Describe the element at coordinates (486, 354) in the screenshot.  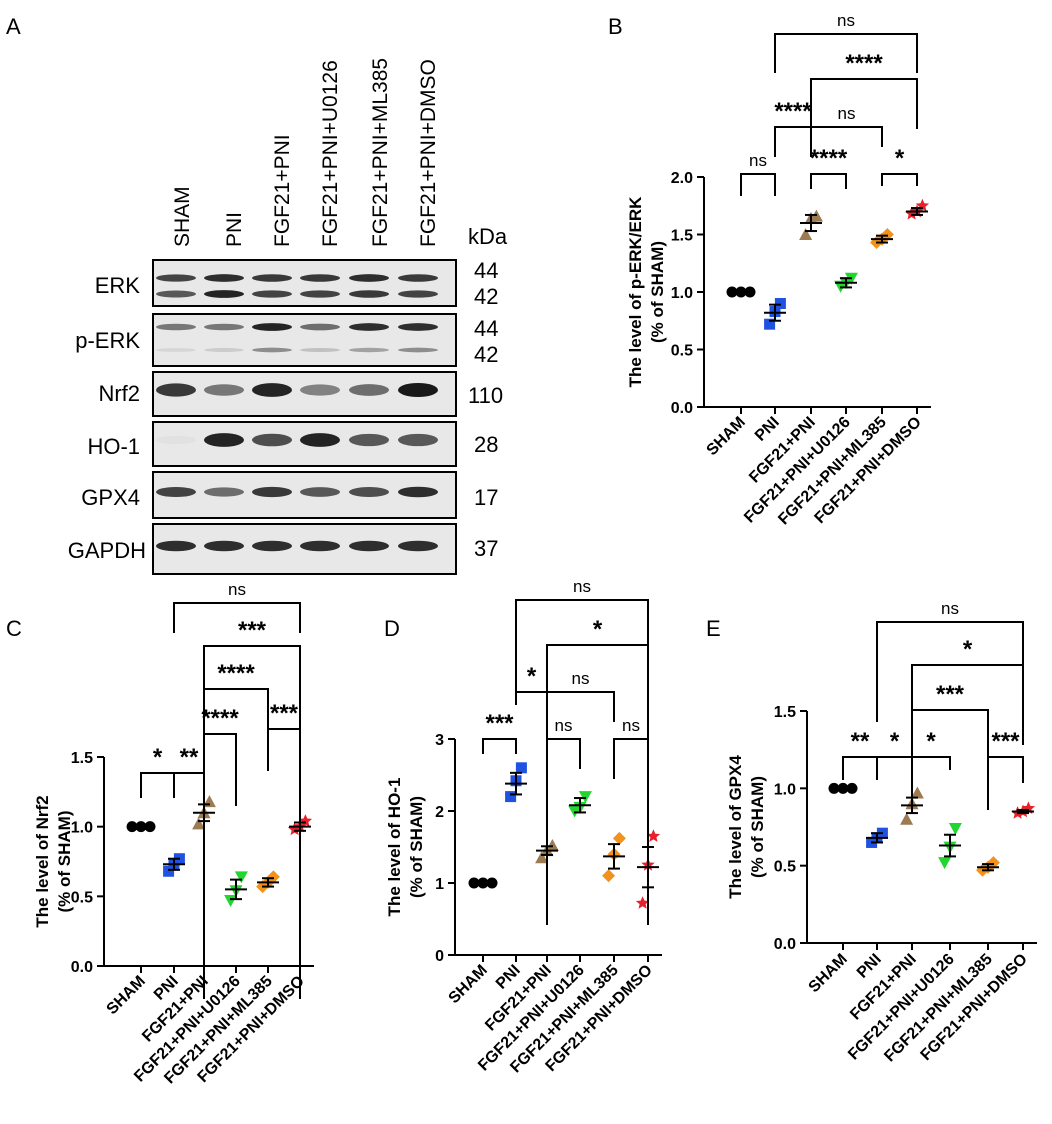
I see `kda-value: 42` at that location.